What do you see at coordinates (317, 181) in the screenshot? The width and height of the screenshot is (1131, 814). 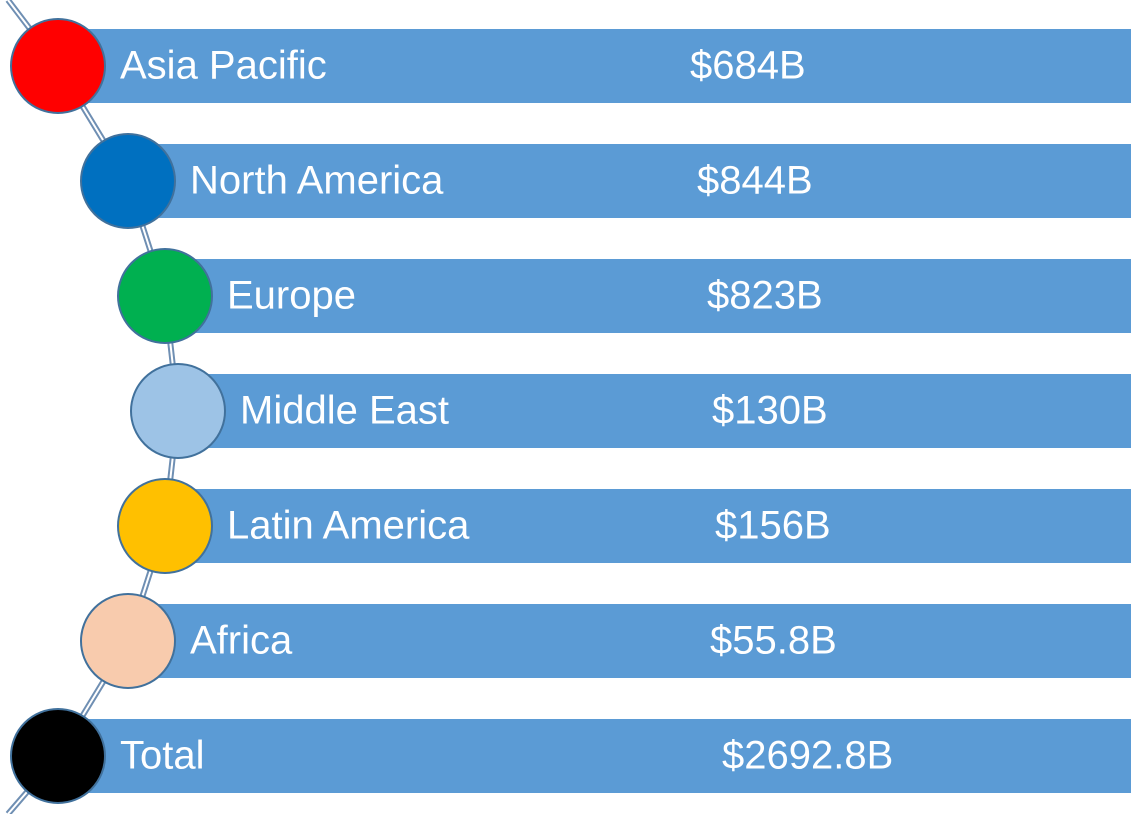 I see `item-label: North America` at bounding box center [317, 181].